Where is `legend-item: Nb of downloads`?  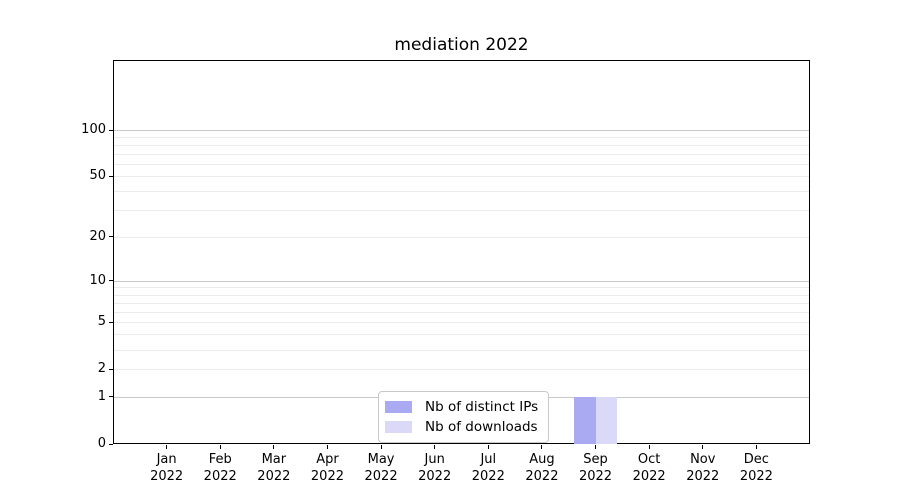 legend-item: Nb of downloads is located at coordinates (461, 427).